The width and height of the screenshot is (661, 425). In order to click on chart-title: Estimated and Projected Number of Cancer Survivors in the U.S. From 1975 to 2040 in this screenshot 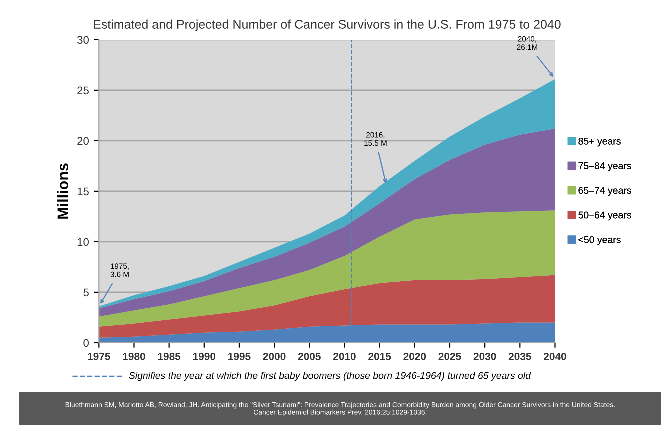, I will do `click(327, 26)`.